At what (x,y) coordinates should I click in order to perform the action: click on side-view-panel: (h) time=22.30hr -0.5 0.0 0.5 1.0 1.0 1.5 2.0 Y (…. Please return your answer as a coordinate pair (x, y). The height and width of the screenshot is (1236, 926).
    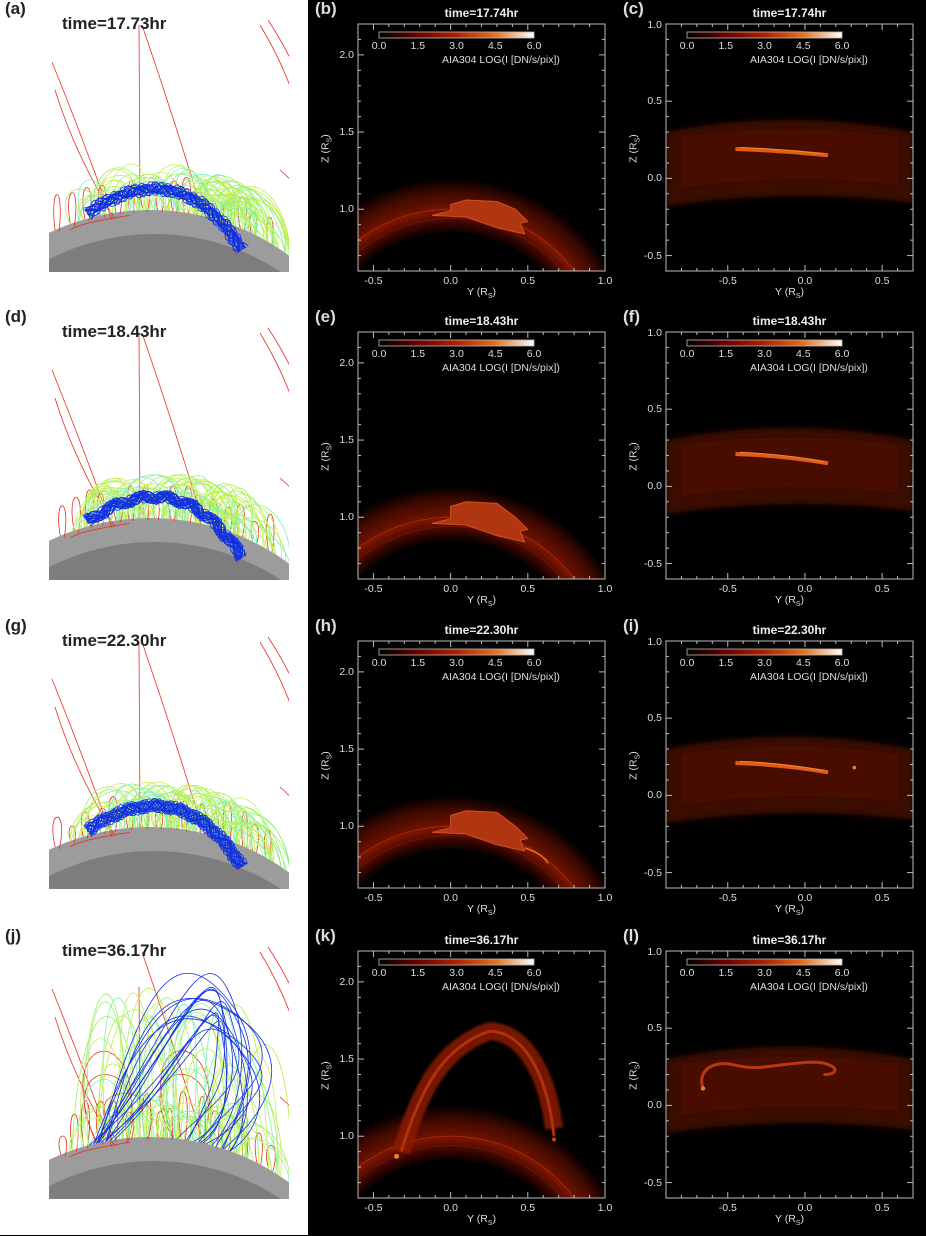
    Looking at the image, I should click on (464, 771).